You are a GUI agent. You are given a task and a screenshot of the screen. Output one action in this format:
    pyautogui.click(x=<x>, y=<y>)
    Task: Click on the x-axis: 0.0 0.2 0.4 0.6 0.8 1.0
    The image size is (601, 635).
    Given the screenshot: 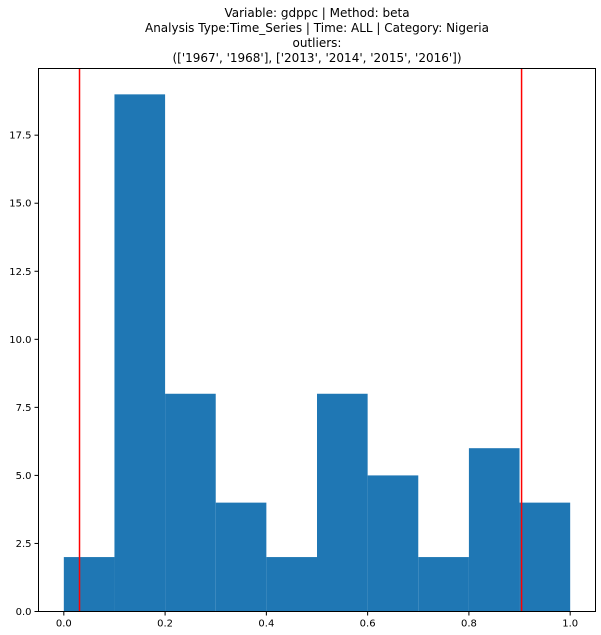 What is the action you would take?
    pyautogui.click(x=317, y=620)
    